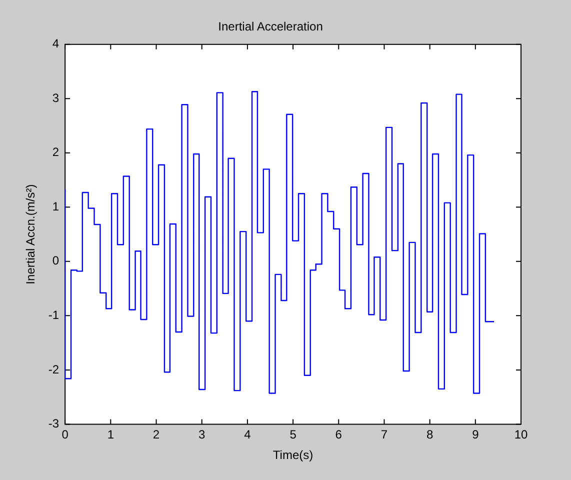 This screenshot has width=571, height=480. Describe the element at coordinates (293, 435) in the screenshot. I see `x-tick-label: 5` at that location.